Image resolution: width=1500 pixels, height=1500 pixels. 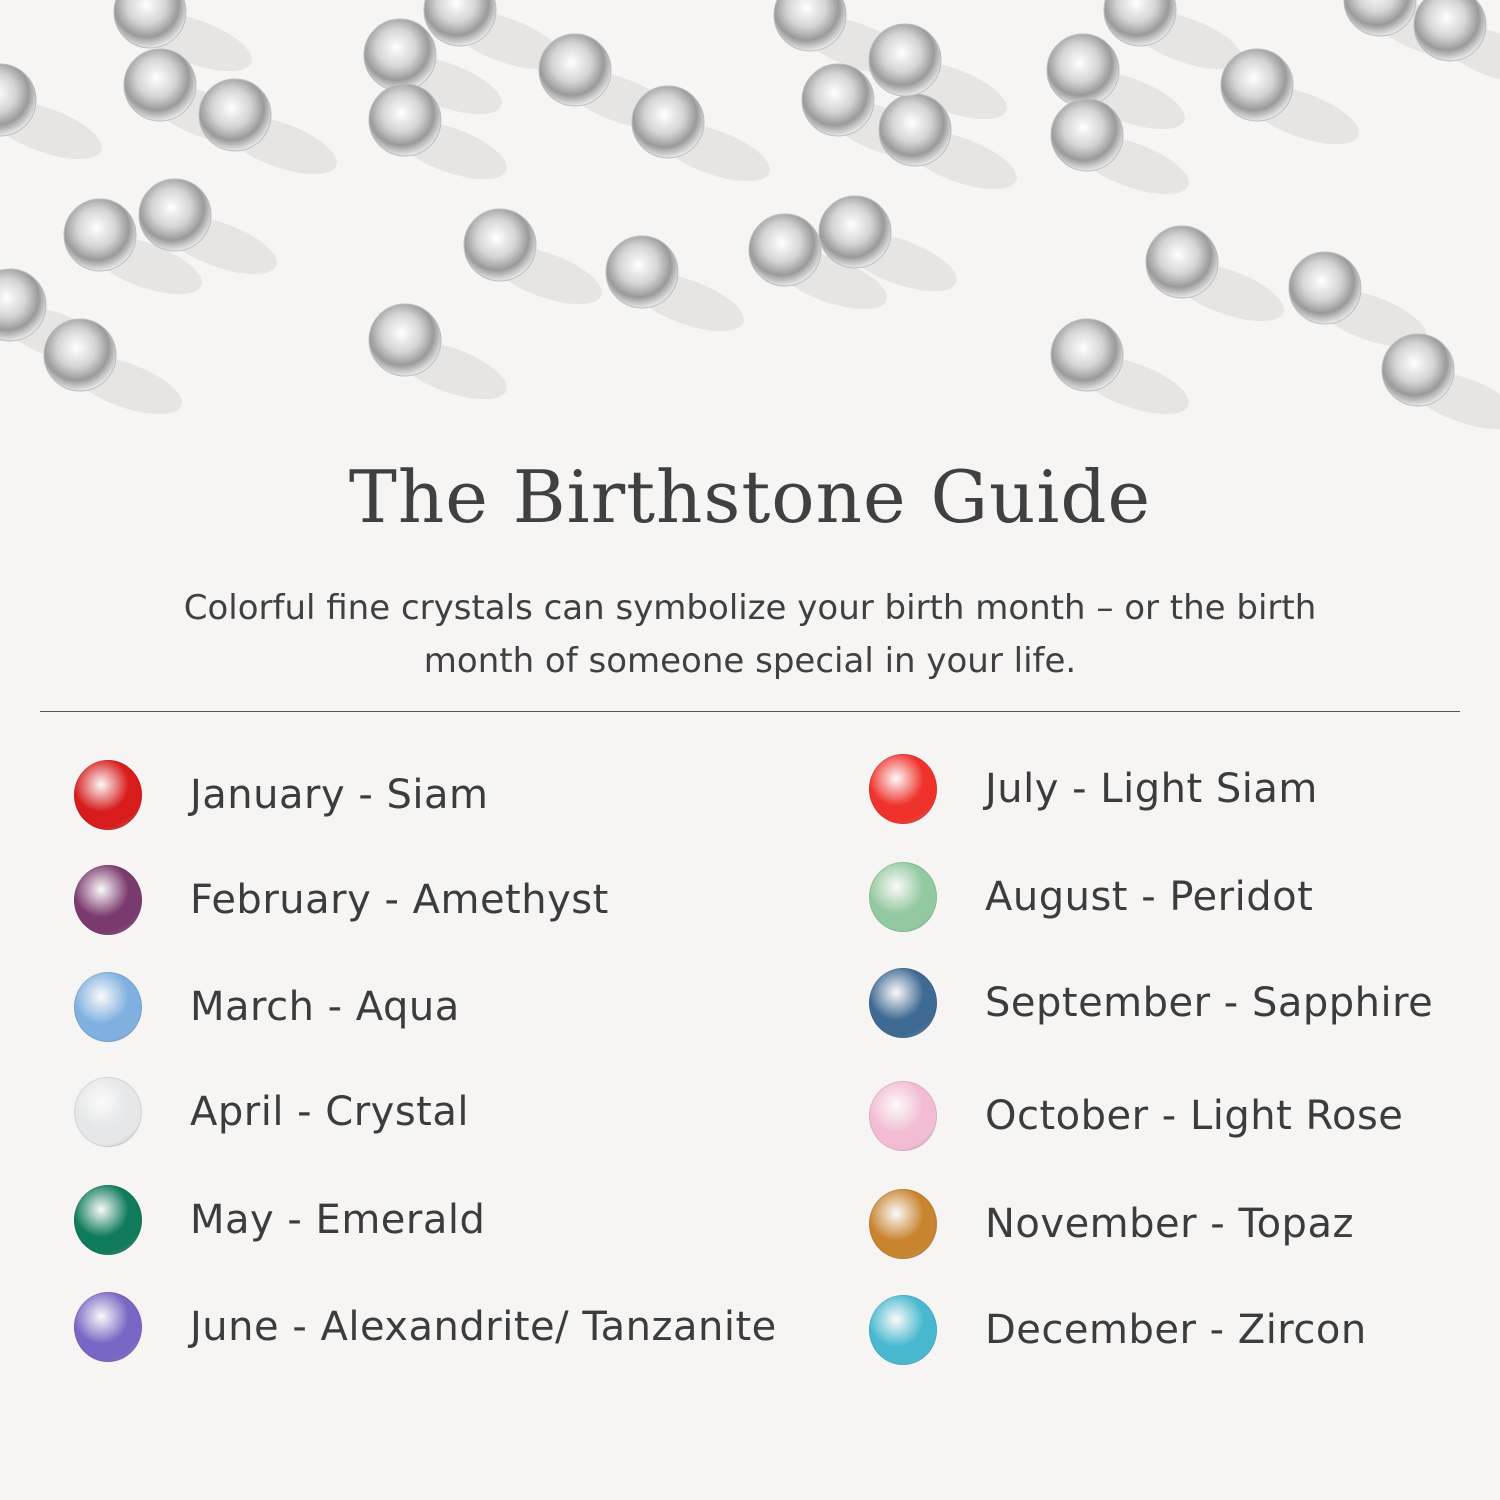 What do you see at coordinates (325, 1007) in the screenshot?
I see `birthstone-label: March - Aqua` at bounding box center [325, 1007].